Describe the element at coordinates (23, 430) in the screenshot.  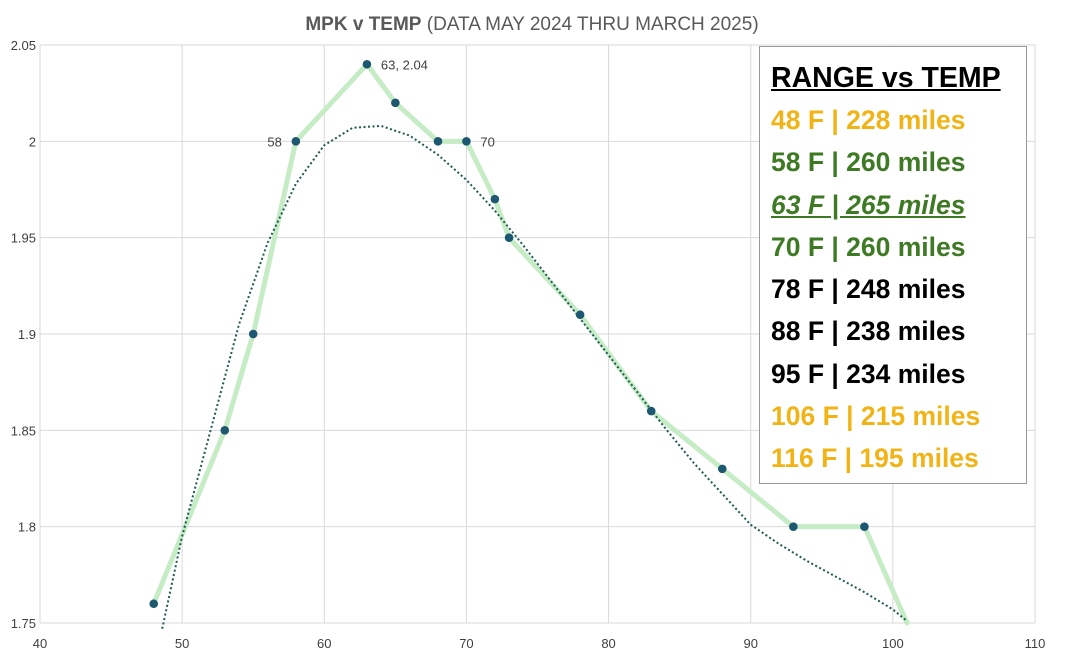
I see `y-tick-label: 1.85` at that location.